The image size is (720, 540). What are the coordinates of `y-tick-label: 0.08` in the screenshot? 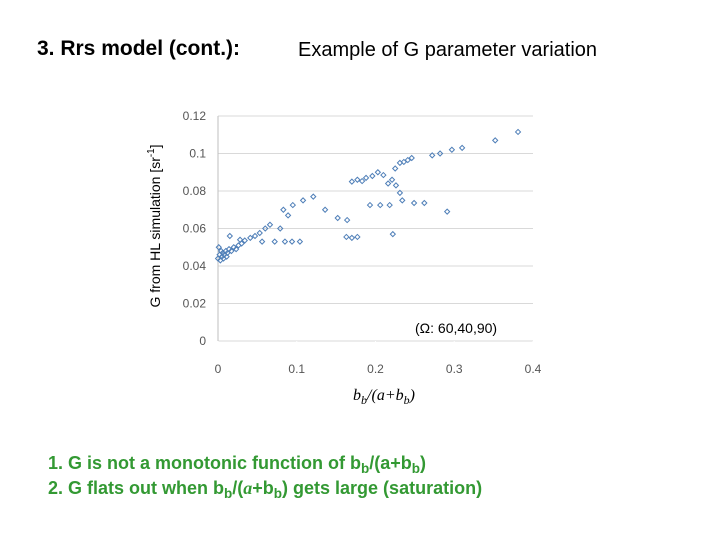 It's located at (195, 191).